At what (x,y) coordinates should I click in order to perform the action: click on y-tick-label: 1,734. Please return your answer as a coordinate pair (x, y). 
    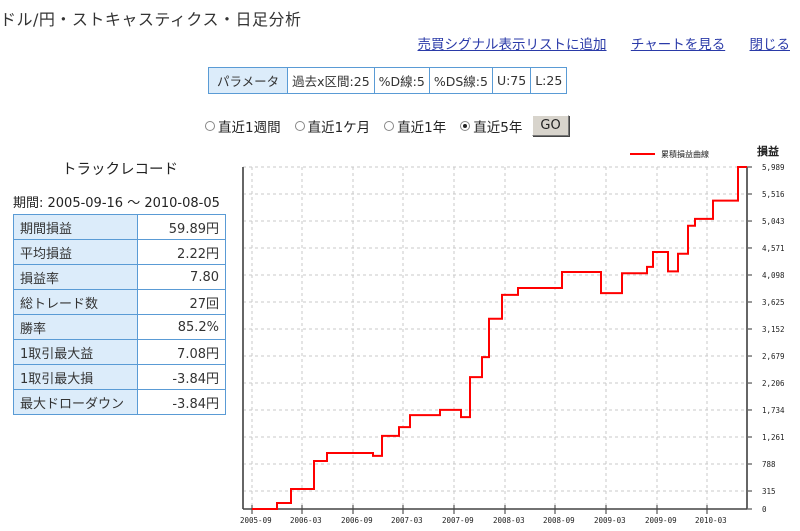
    Looking at the image, I should click on (773, 410).